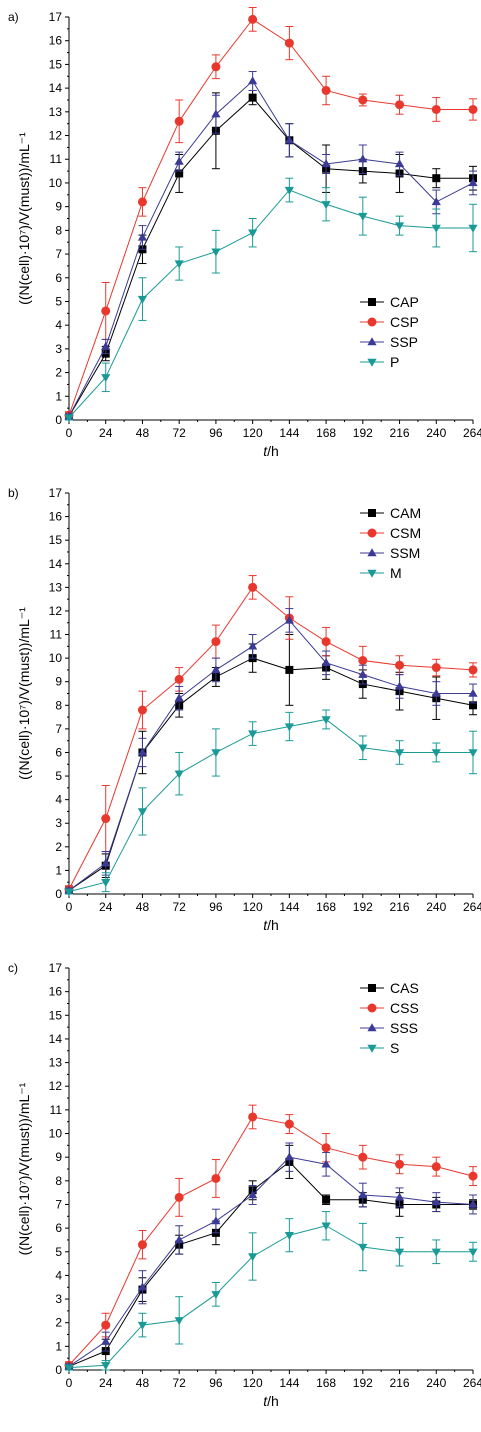 The width and height of the screenshot is (481, 1432). Describe the element at coordinates (404, 342) in the screenshot. I see `legend-label: SSP` at that location.